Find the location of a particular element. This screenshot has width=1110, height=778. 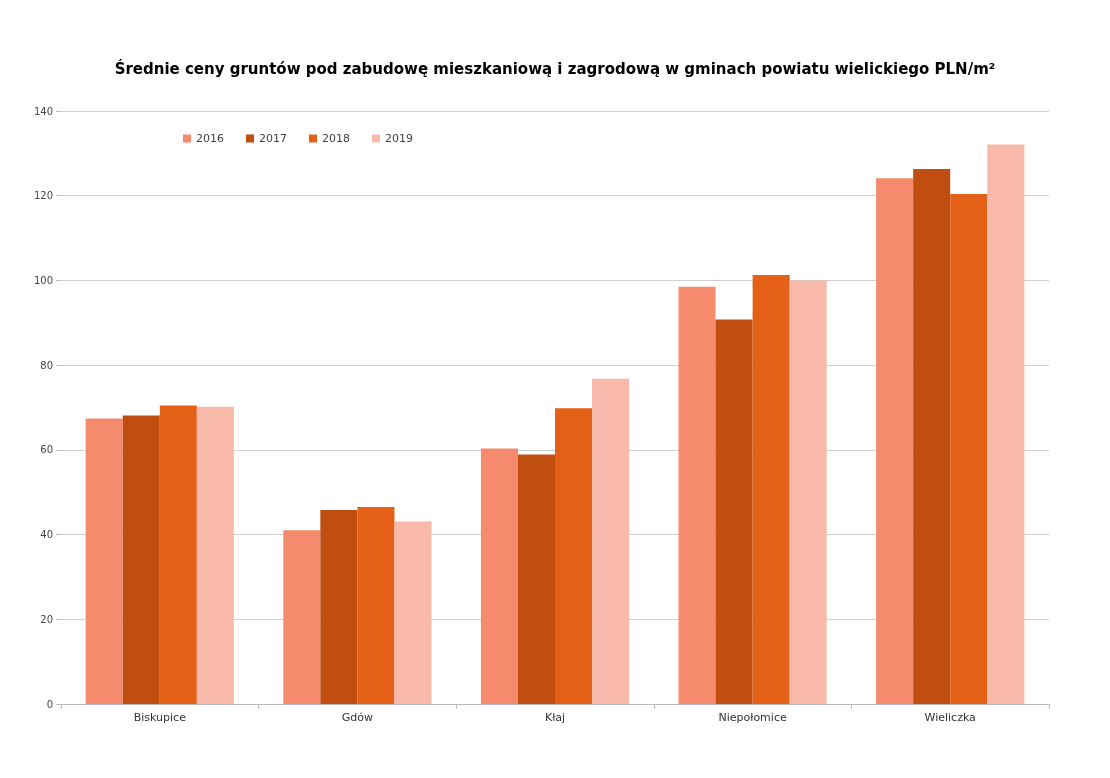

y-tick-label: 40 is located at coordinates (46, 535).